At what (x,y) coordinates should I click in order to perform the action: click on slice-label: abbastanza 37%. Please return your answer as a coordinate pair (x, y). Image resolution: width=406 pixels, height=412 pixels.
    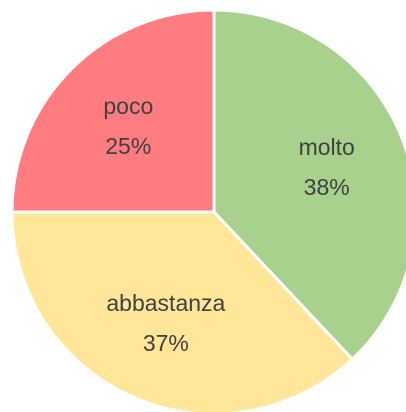
    Looking at the image, I should click on (166, 323).